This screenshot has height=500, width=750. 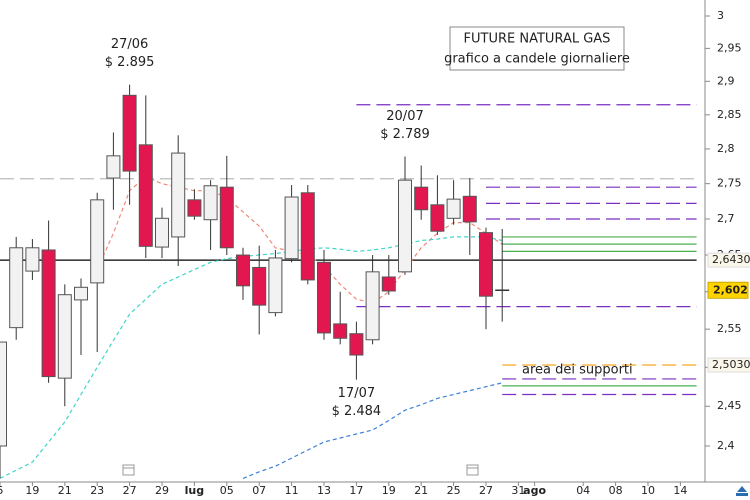 I want to click on annotation: $ 2.789, so click(x=405, y=134).